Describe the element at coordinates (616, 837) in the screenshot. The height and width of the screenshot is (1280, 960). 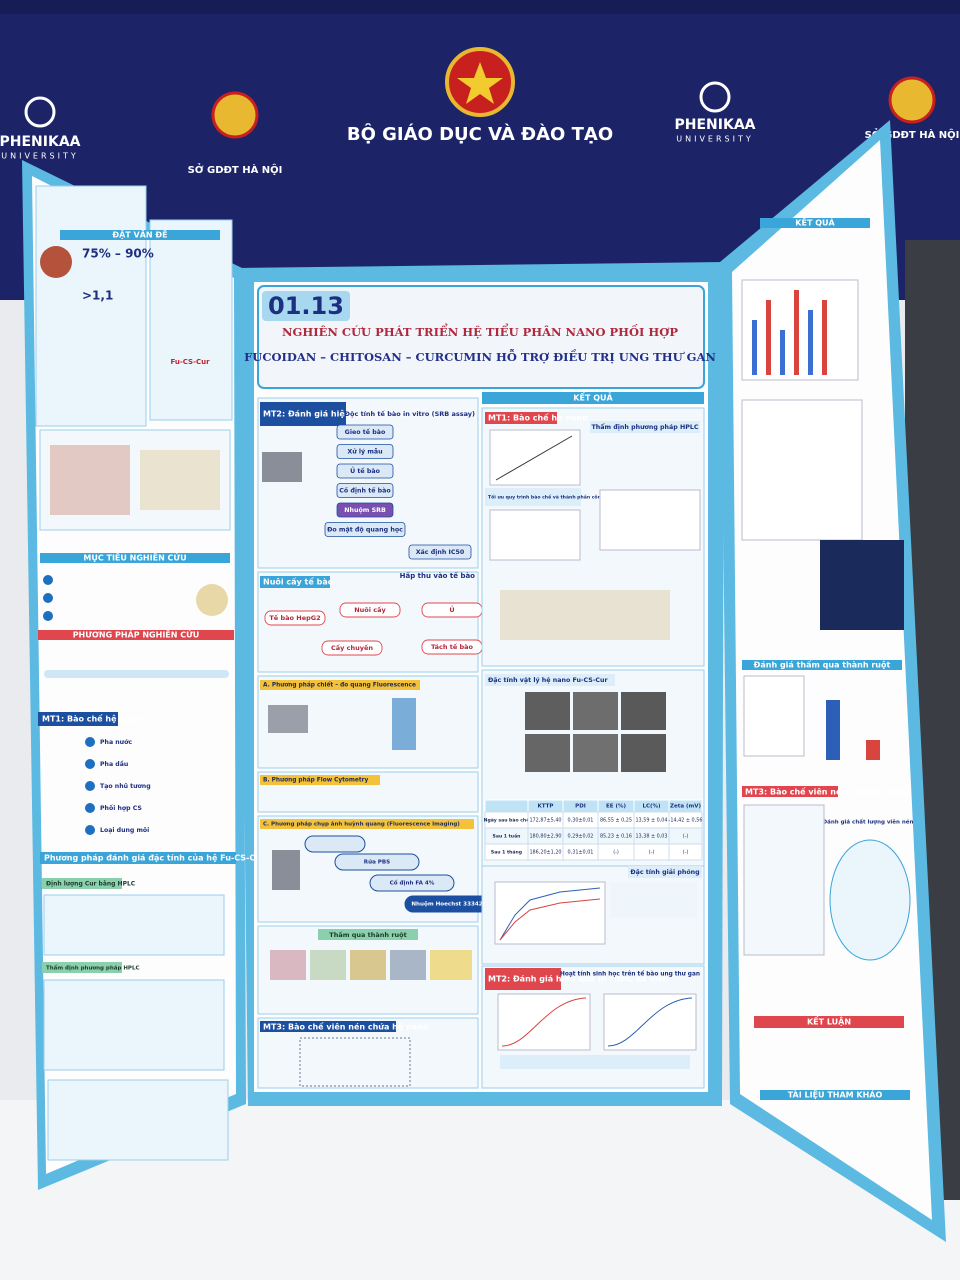
I see `table-cell: 85,23 ± 0,16` at that location.